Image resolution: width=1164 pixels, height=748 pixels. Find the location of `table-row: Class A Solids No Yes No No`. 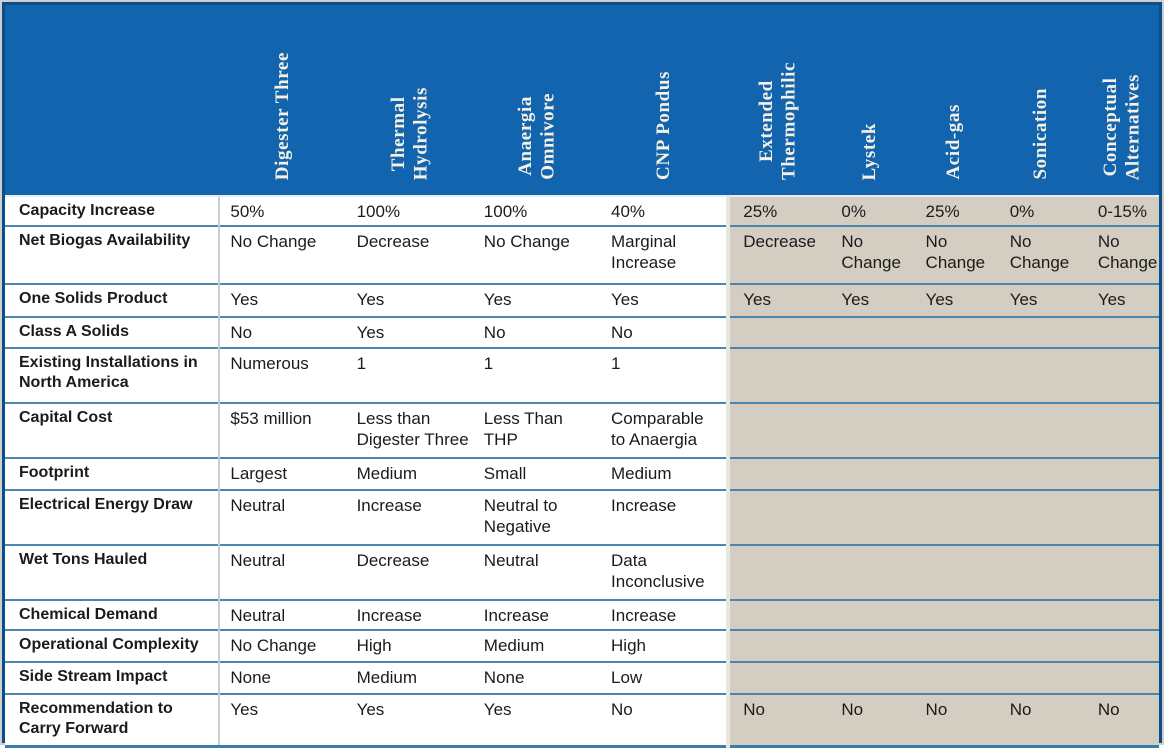

table-row: Class A Solids No Yes No No is located at coordinates (582, 332).